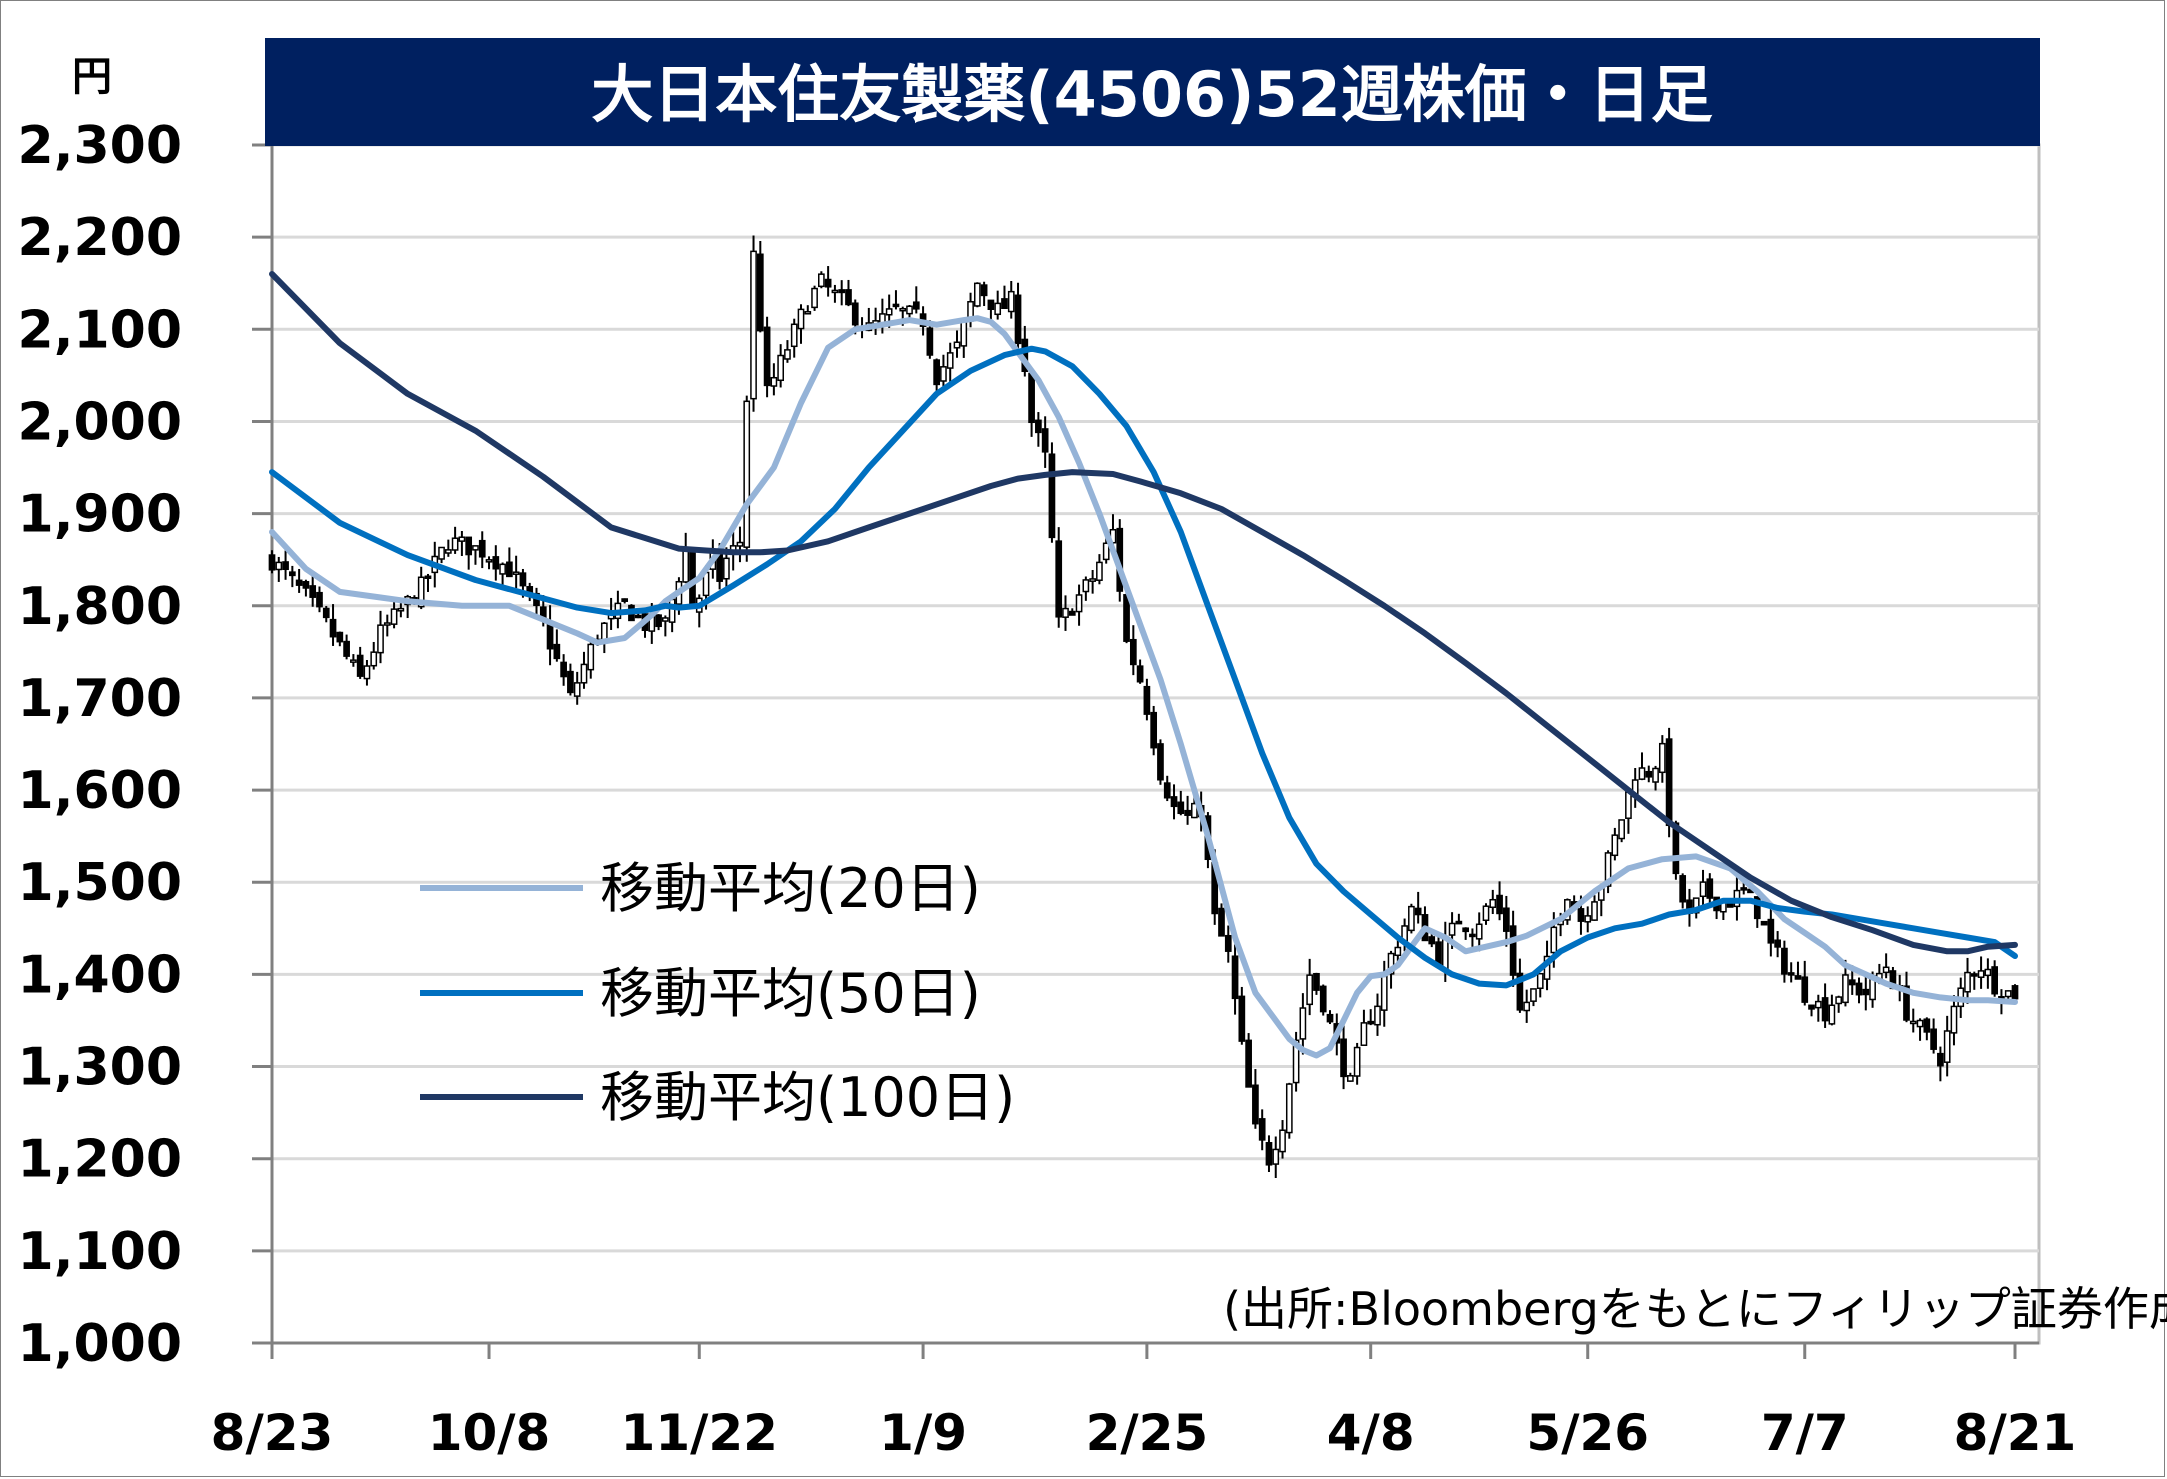 This screenshot has width=2167, height=1479. I want to click on chart-title: 大日本住友製薬(4506)52週株価・日足, so click(1152, 94).